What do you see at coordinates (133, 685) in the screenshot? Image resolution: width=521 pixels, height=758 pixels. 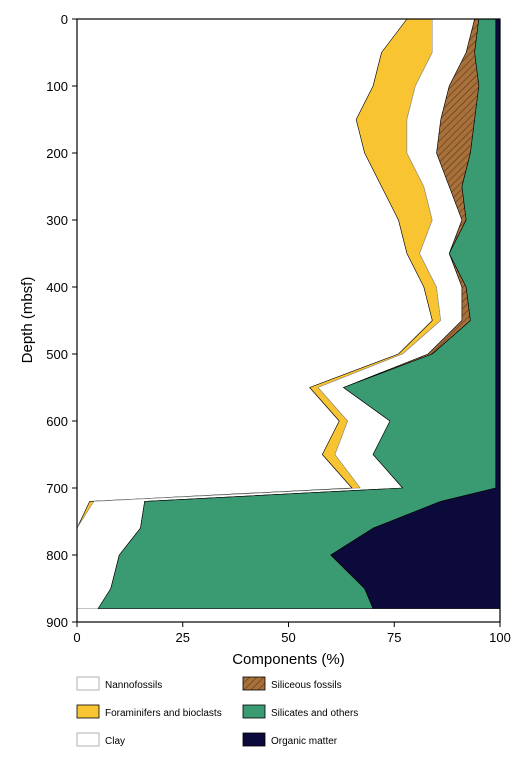 I see `legend-label-0: Nannofossils` at bounding box center [133, 685].